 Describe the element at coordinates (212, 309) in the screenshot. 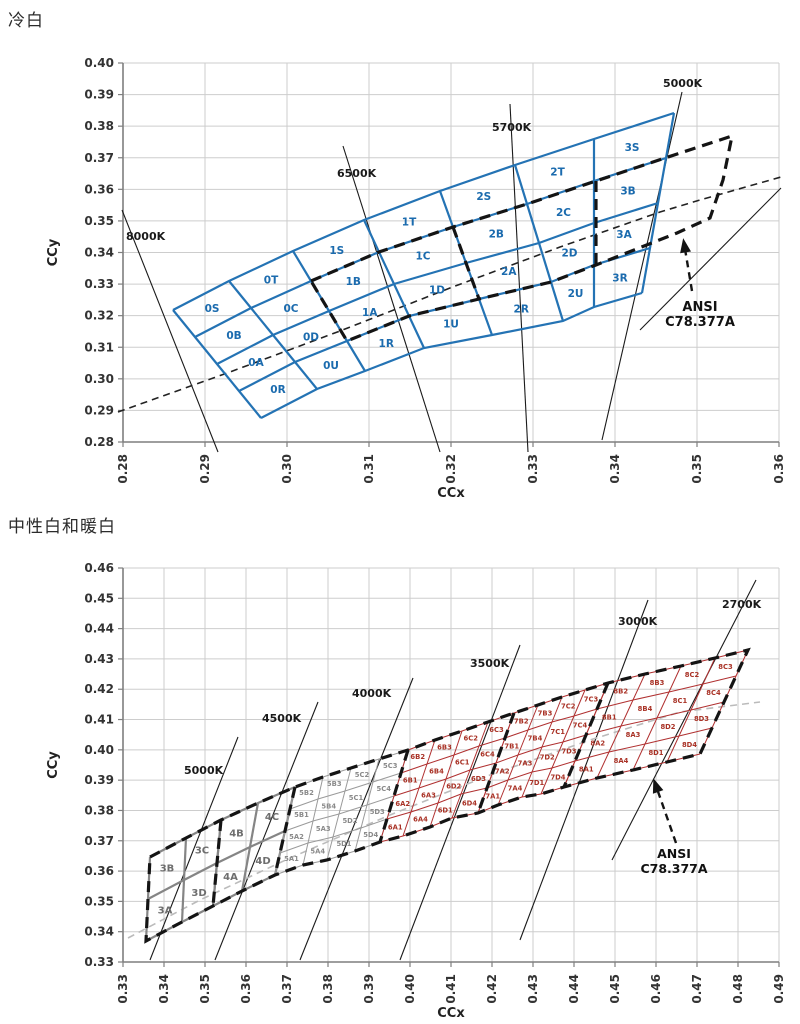

I see `bin-label: 0S` at that location.